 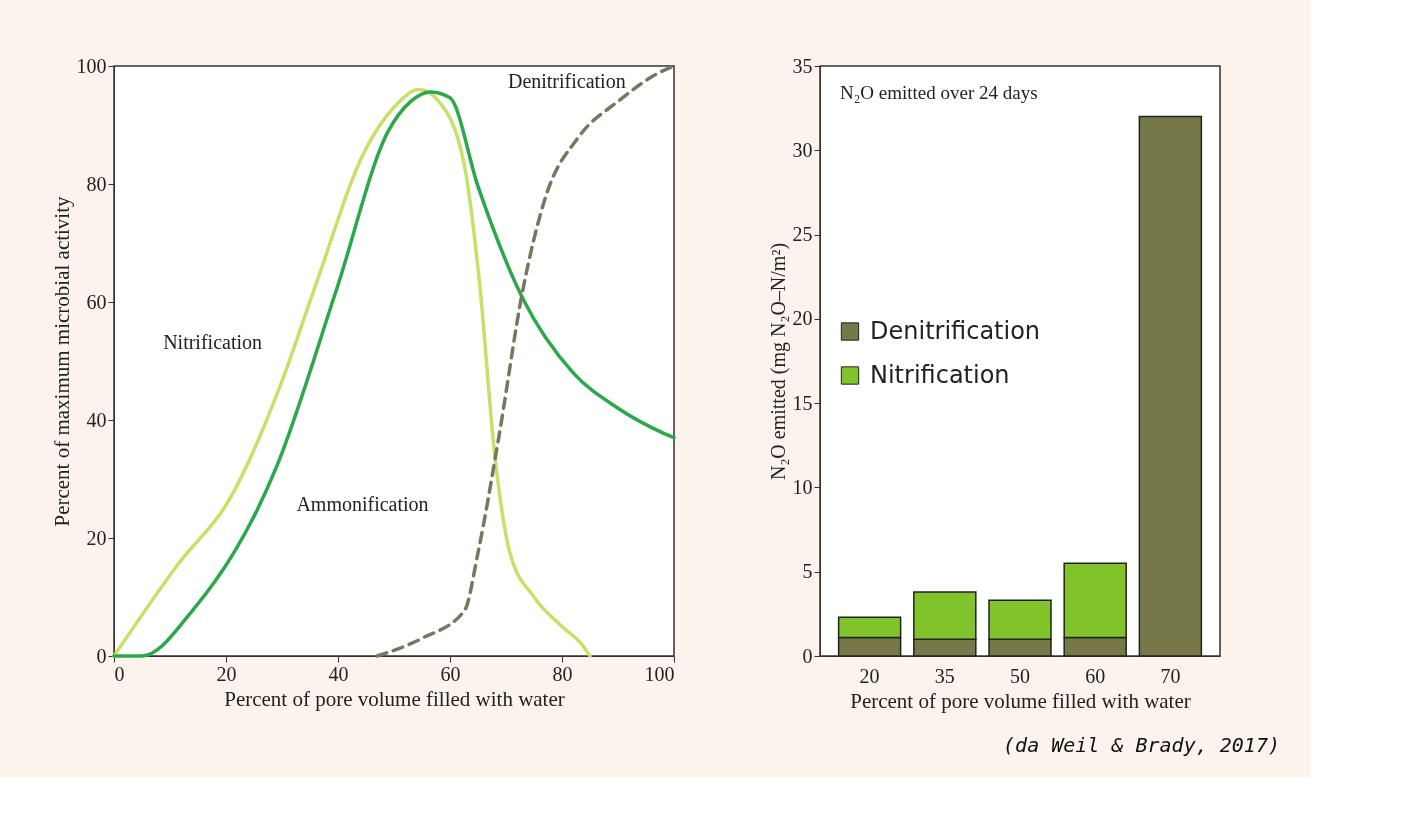 I want to click on legend-label: Denitrification, so click(x=955, y=330).